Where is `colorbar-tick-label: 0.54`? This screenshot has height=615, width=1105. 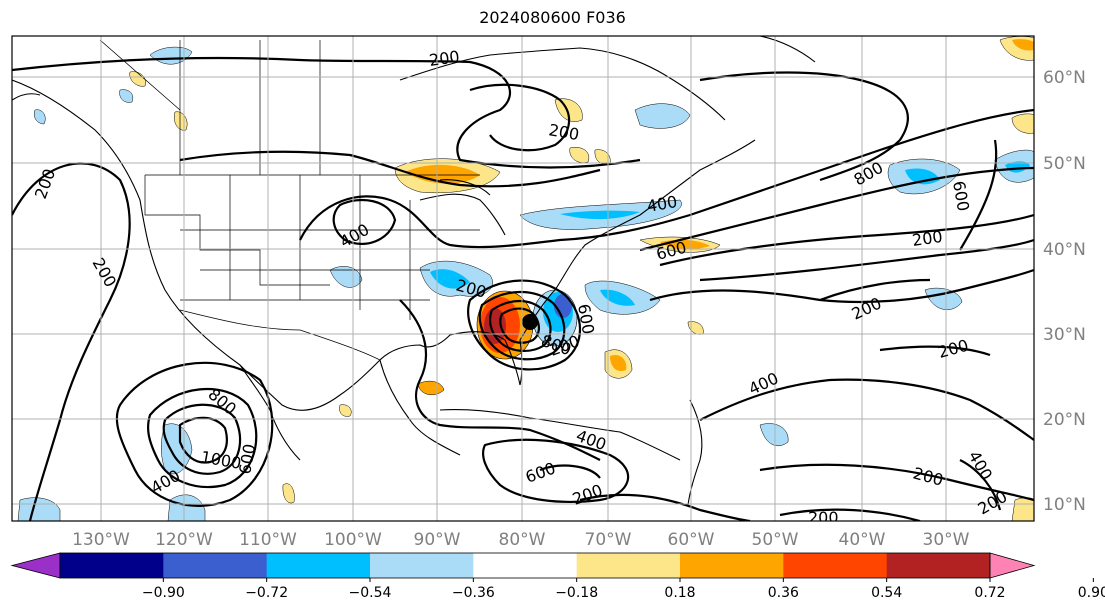 colorbar-tick-label: 0.54 is located at coordinates (886, 593).